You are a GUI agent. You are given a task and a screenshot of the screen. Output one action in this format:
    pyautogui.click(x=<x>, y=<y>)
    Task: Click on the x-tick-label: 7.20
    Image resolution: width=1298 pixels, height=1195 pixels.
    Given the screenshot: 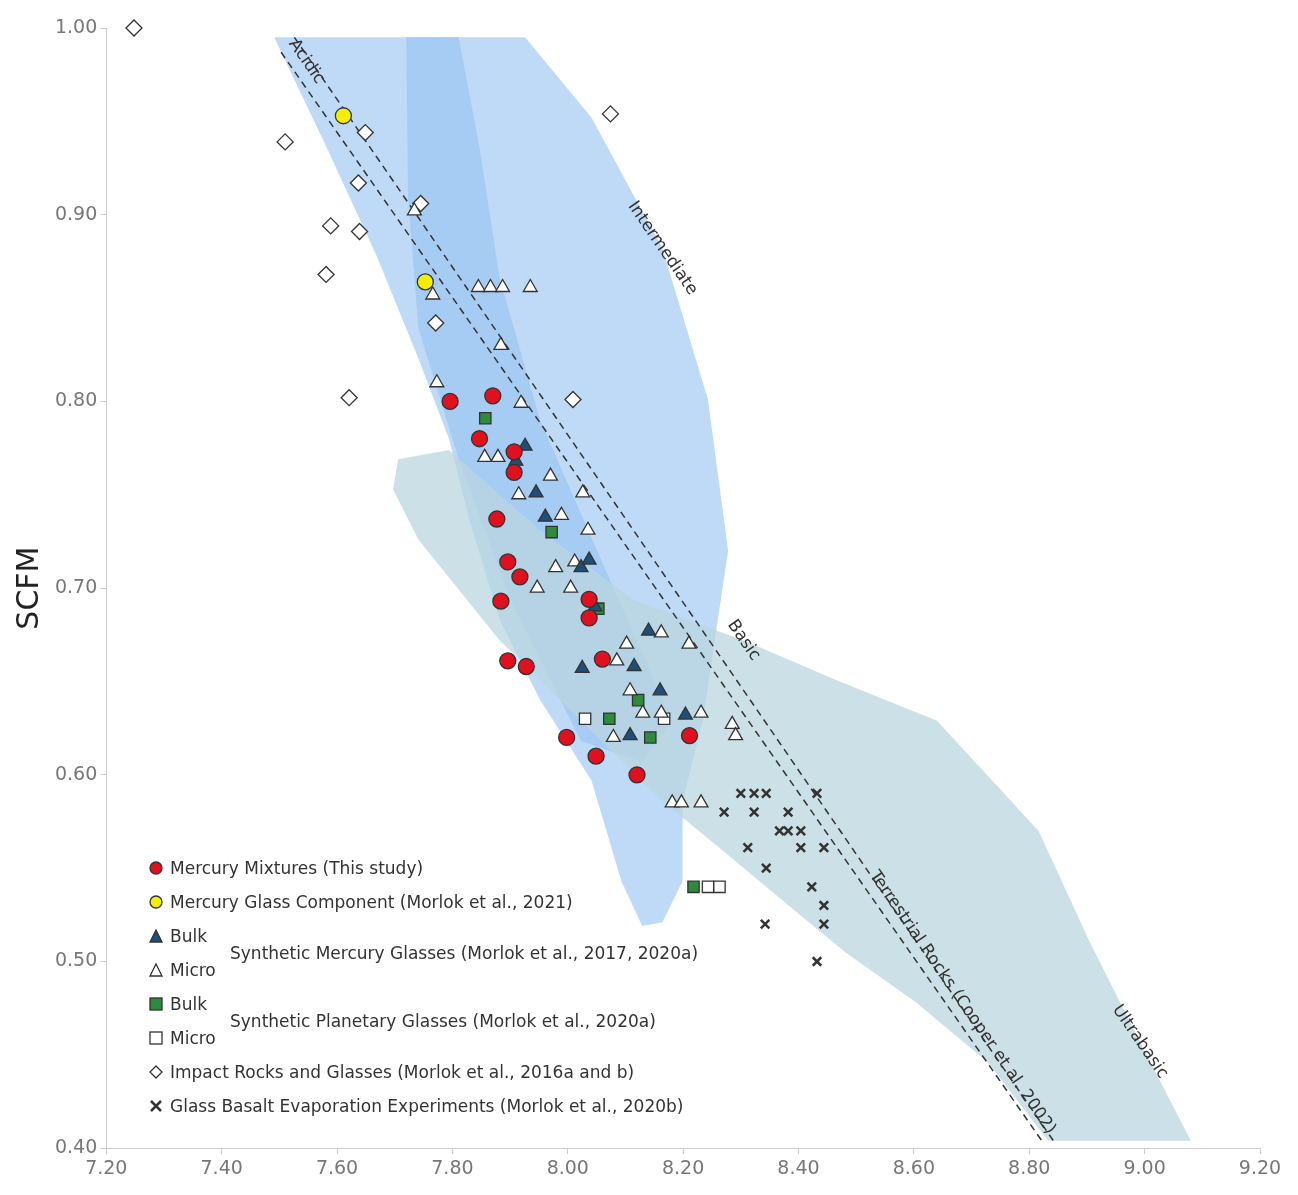 What is the action you would take?
    pyautogui.click(x=106, y=1166)
    